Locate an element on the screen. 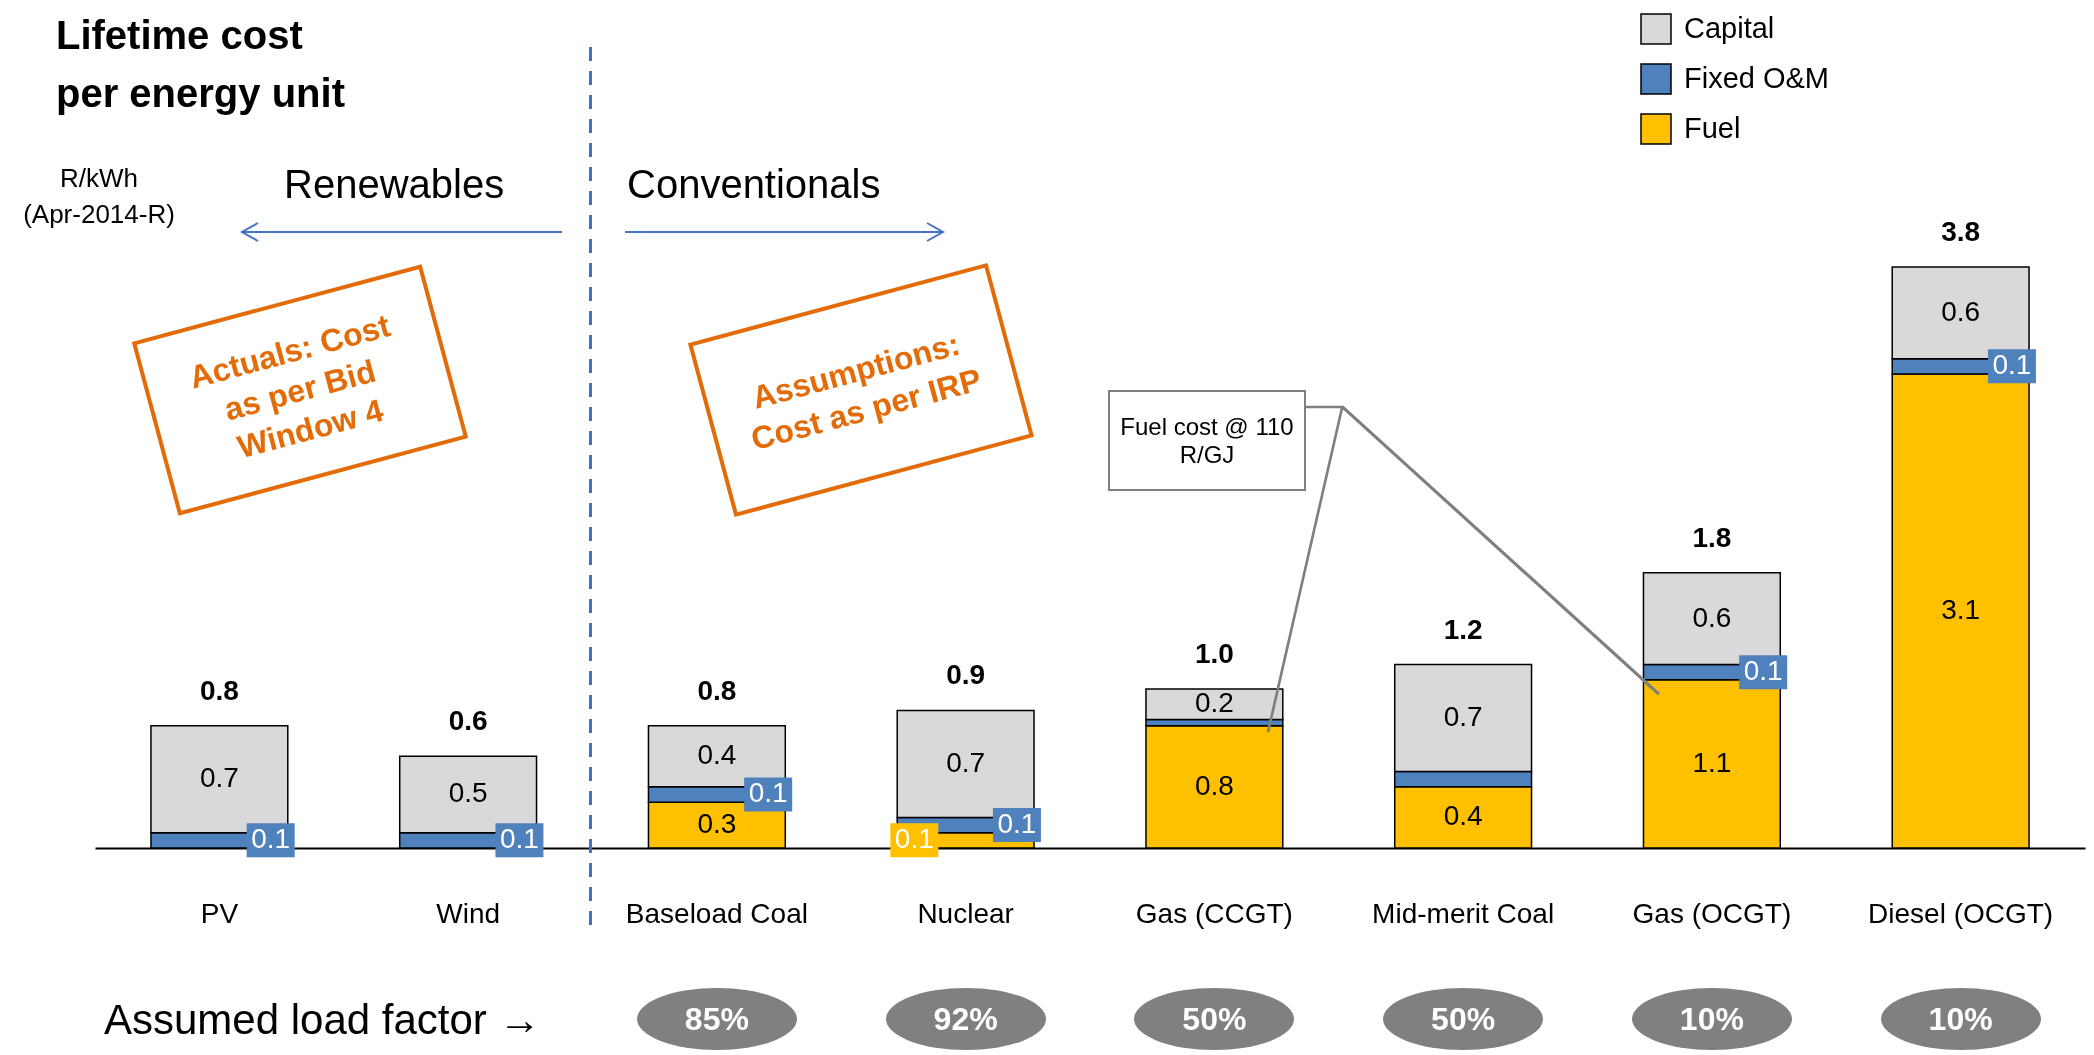  total-label: 0.6 is located at coordinates (468, 721).